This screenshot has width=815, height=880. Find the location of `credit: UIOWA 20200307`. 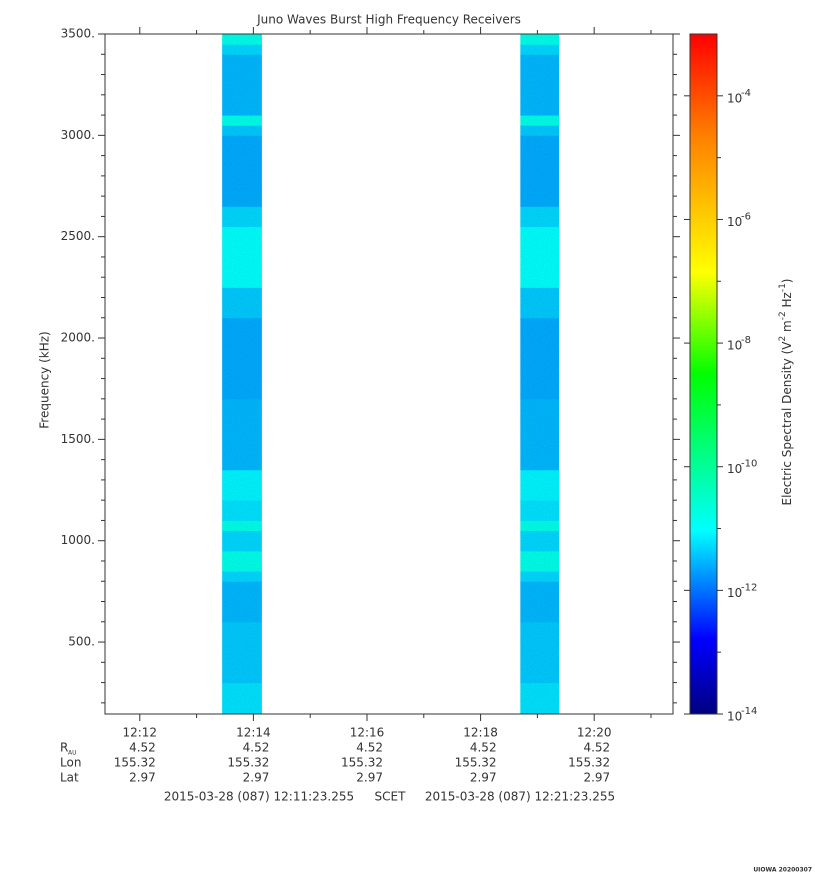

credit: UIOWA 20200307 is located at coordinates (782, 870).